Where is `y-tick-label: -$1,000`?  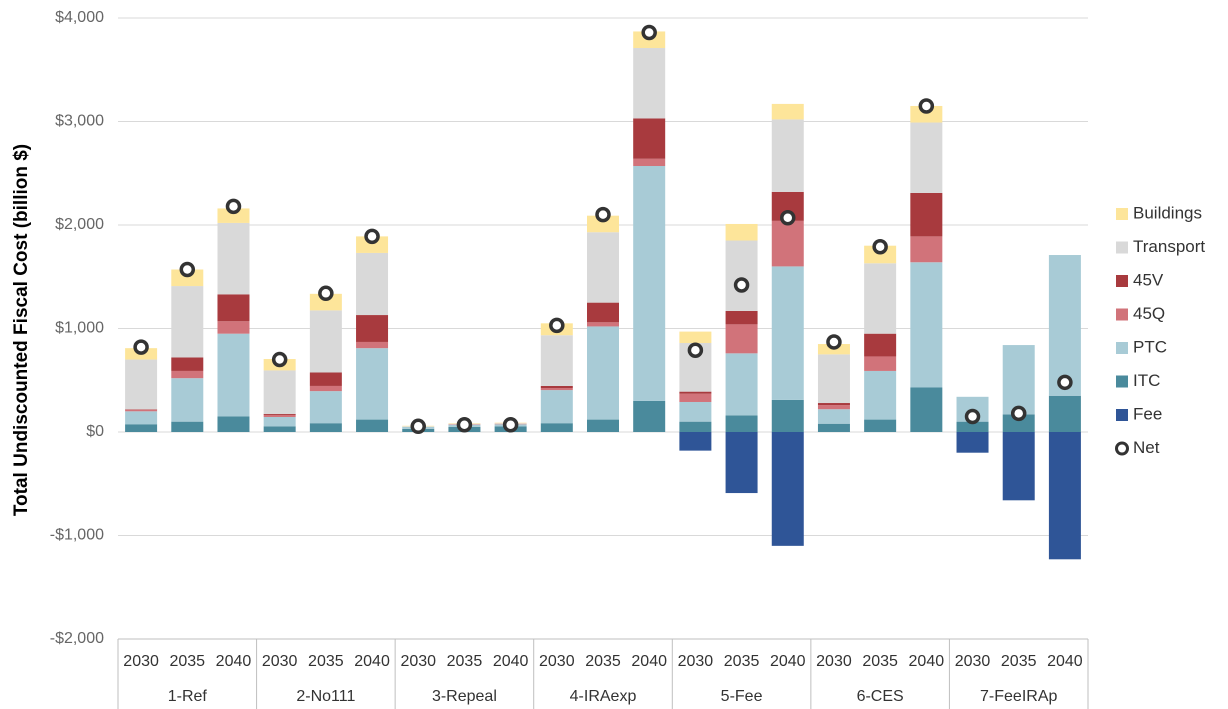 y-tick-label: -$1,000 is located at coordinates (77, 535).